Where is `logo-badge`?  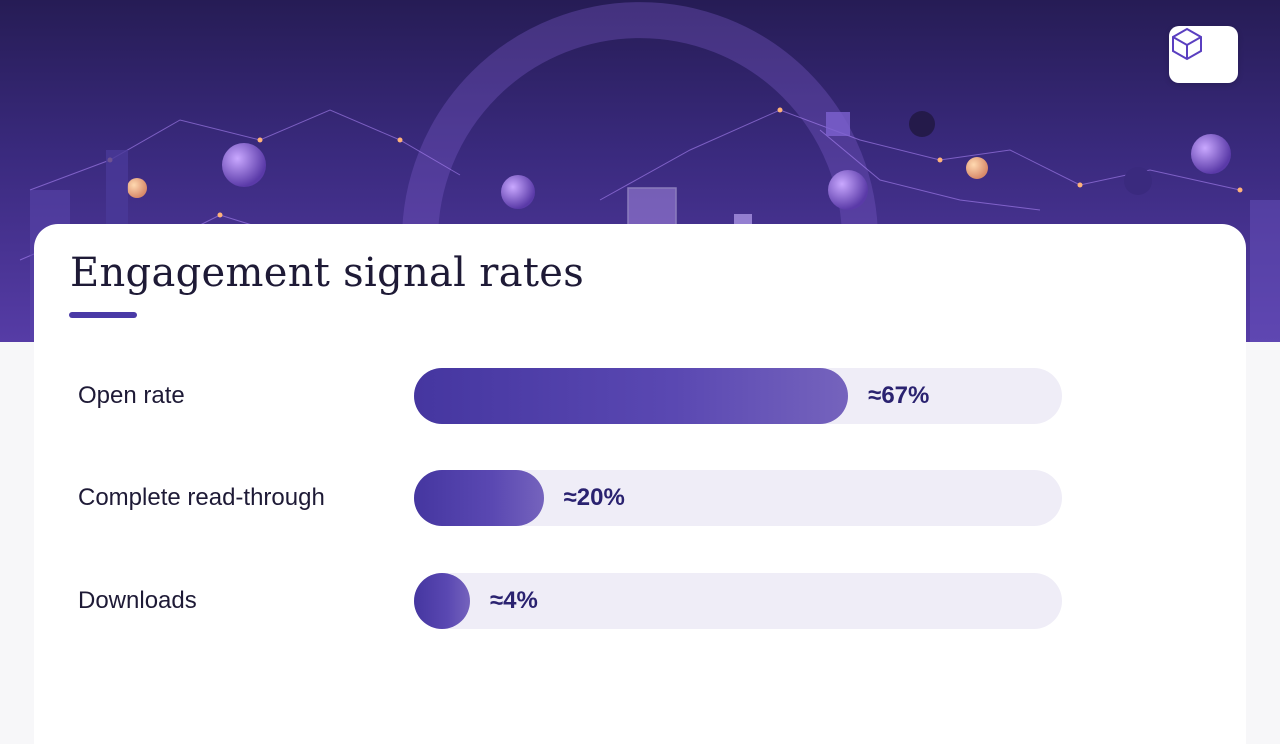 logo-badge is located at coordinates (1203, 54).